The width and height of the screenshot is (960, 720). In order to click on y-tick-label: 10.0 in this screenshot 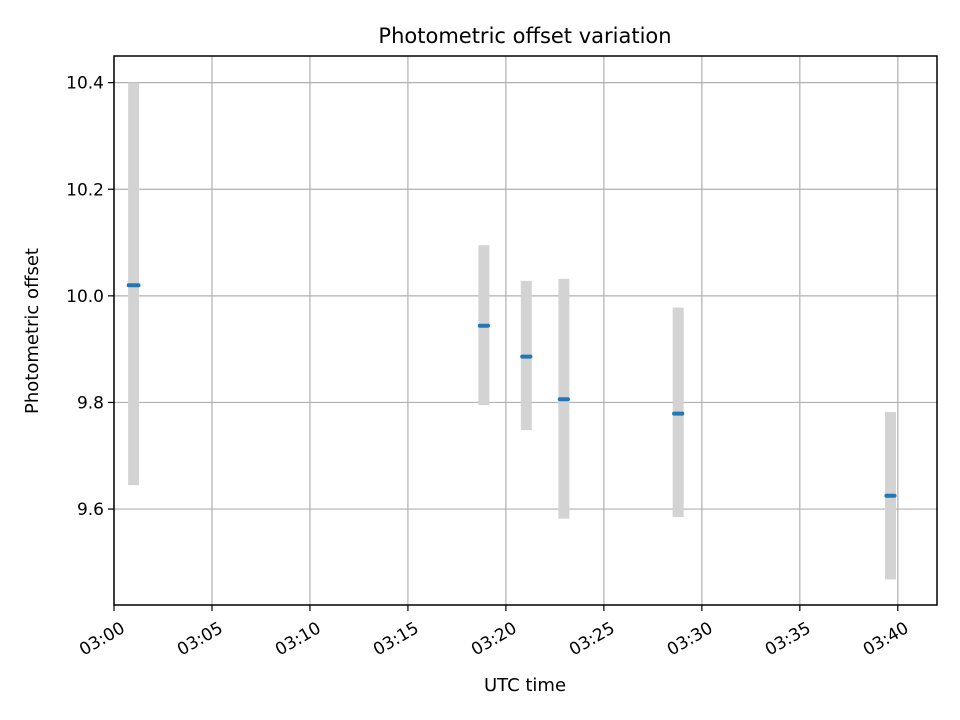, I will do `click(85, 297)`.